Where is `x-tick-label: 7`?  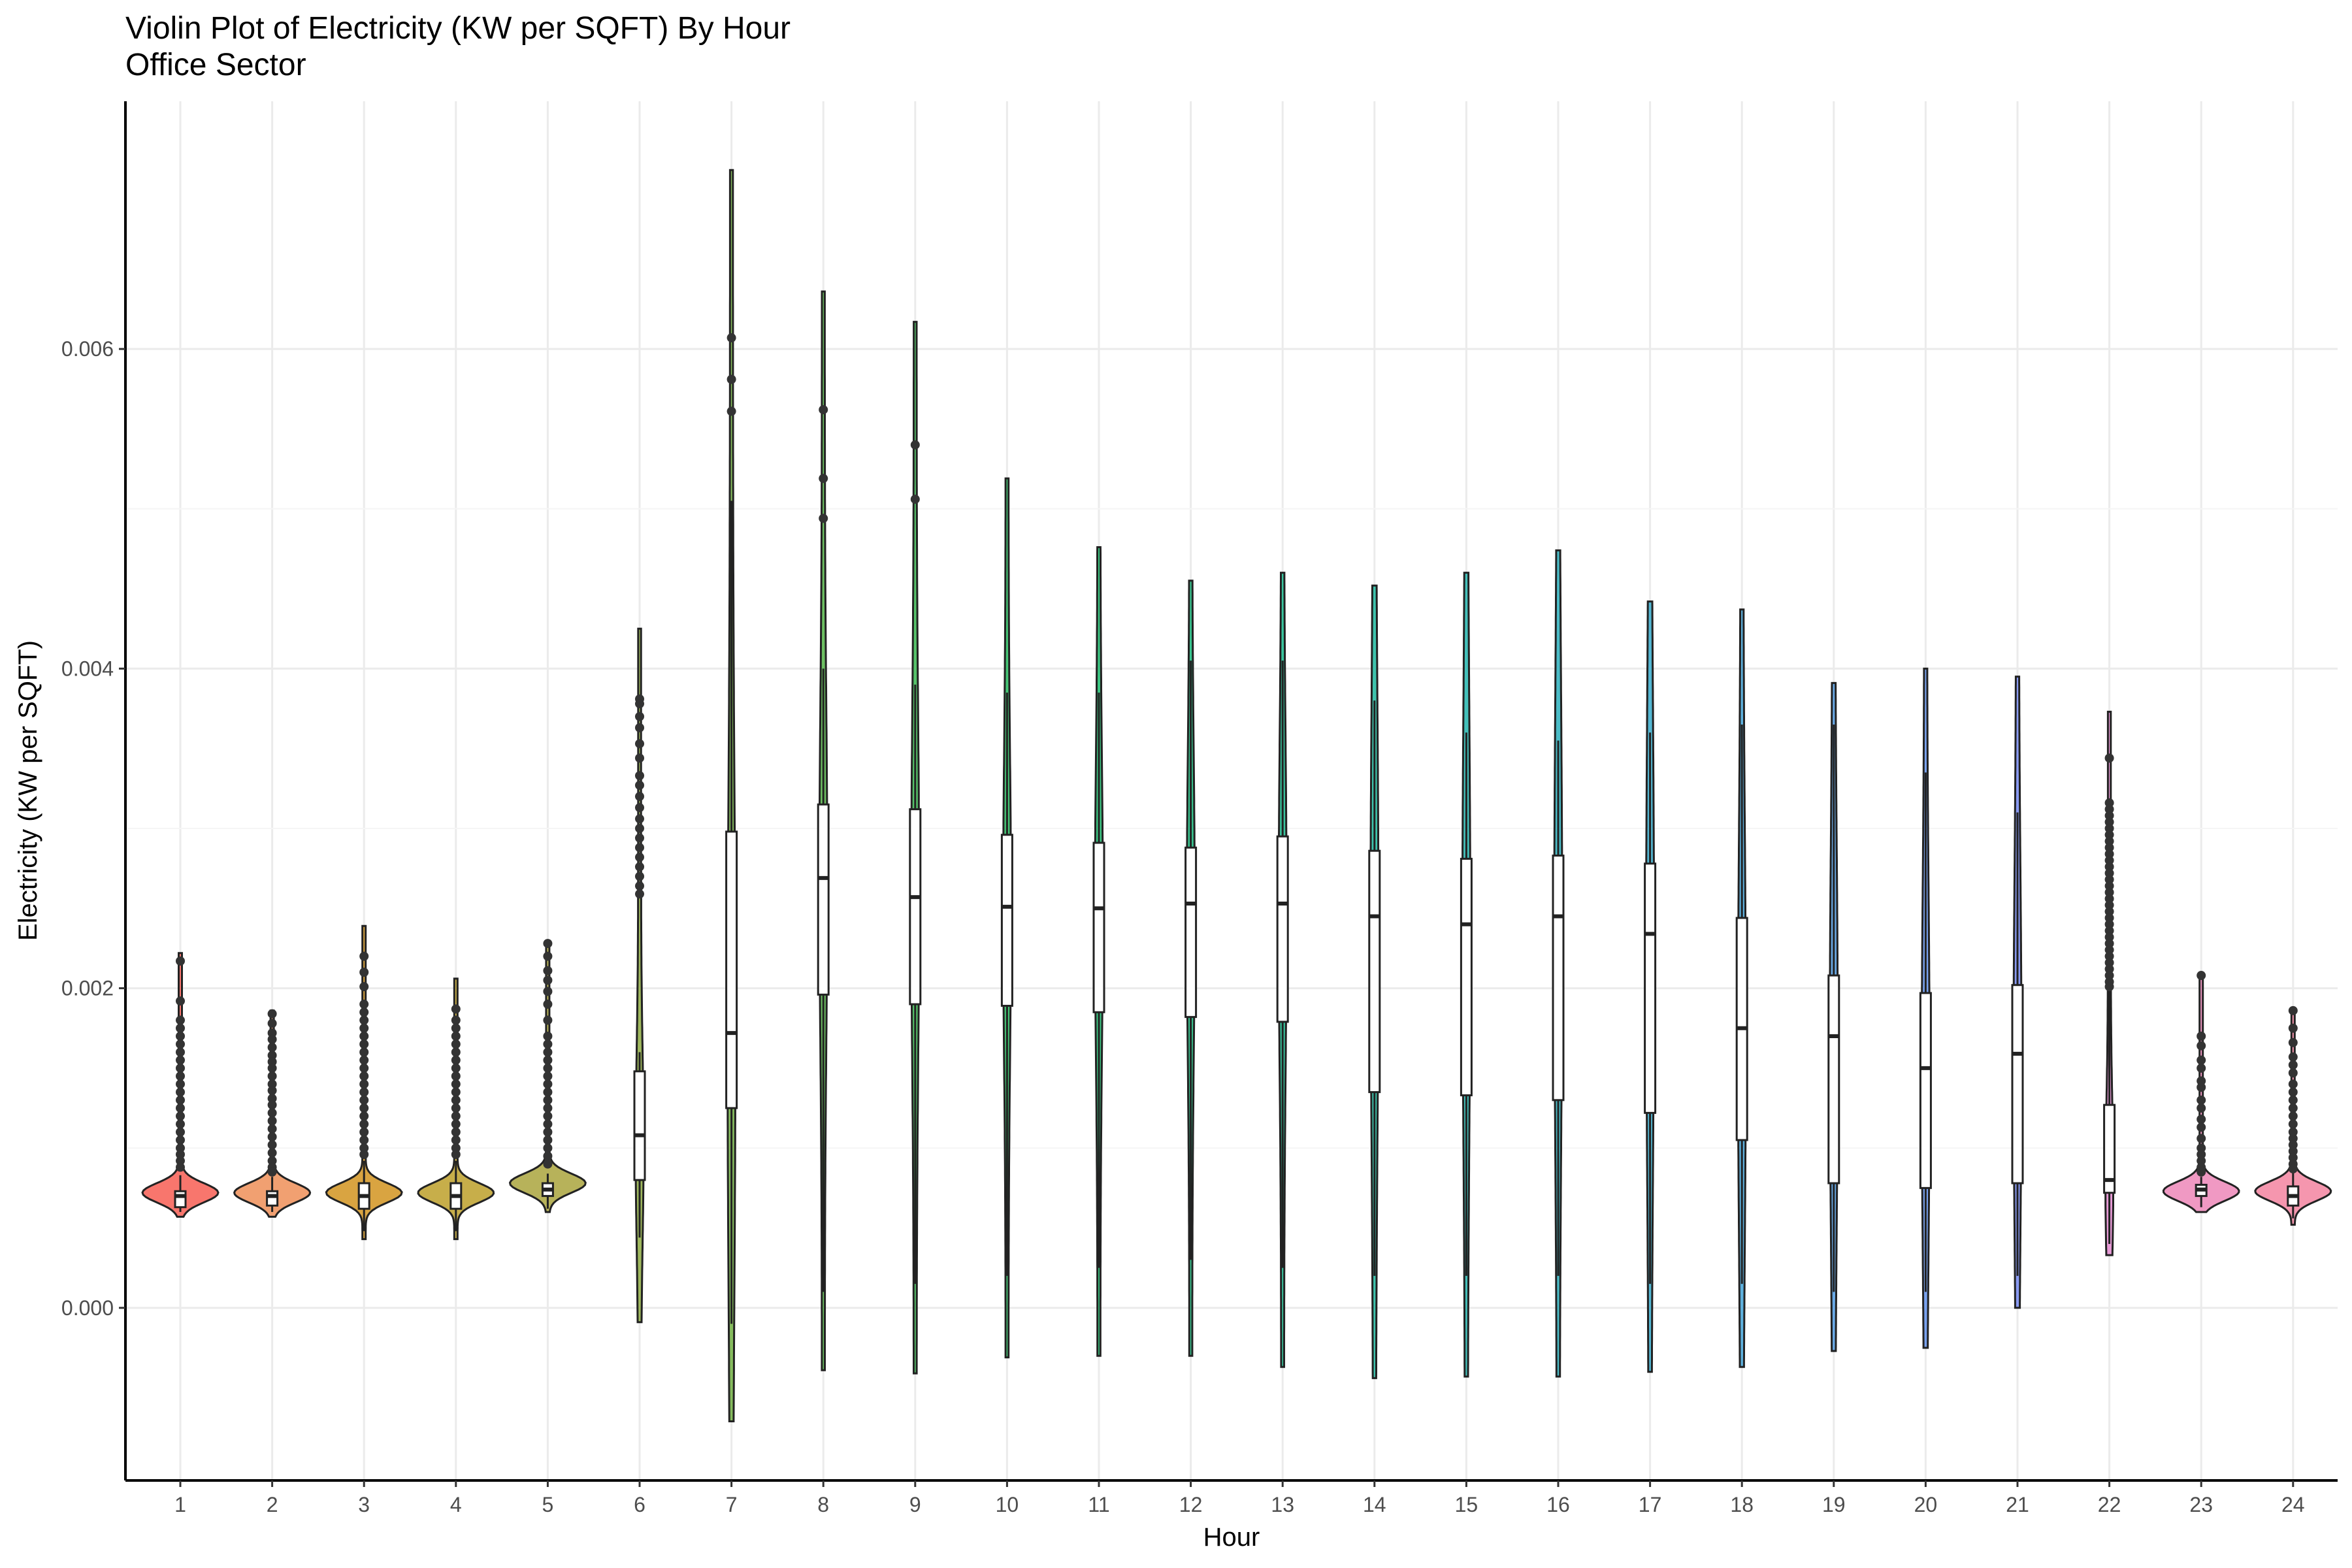 x-tick-label: 7 is located at coordinates (732, 1504).